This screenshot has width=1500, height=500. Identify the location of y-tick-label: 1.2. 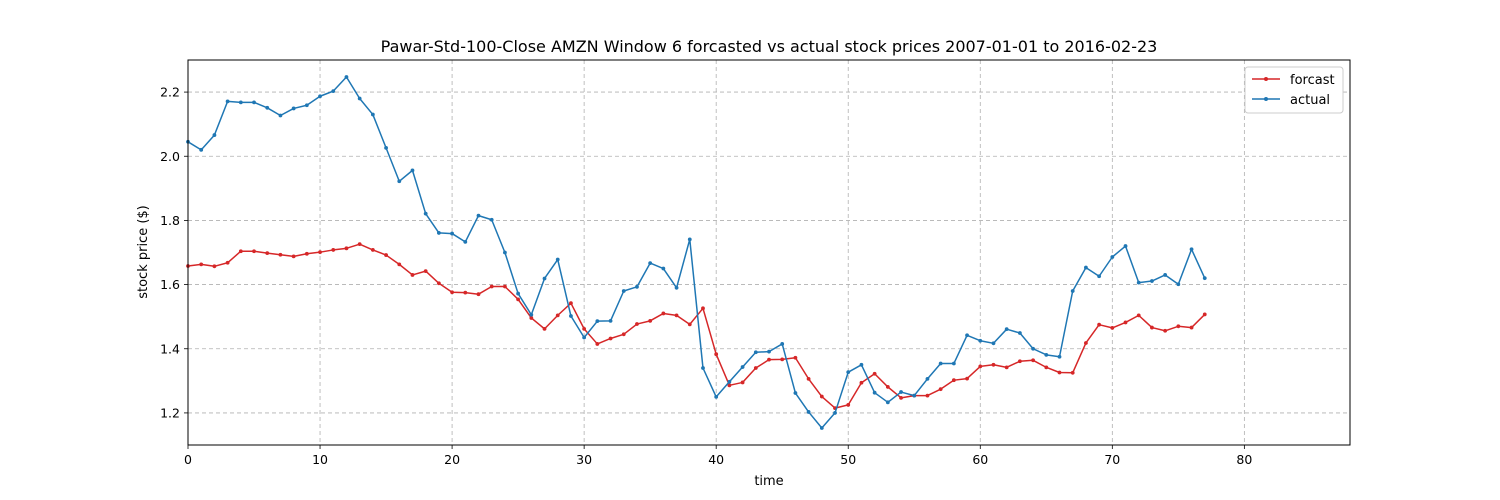
(170, 412).